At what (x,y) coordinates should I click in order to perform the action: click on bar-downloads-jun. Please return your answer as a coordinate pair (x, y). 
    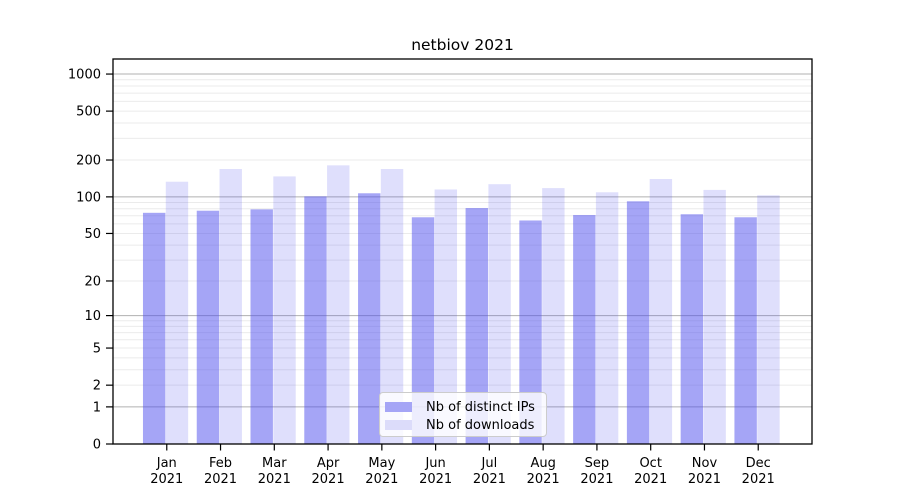
    Looking at the image, I should click on (446, 316).